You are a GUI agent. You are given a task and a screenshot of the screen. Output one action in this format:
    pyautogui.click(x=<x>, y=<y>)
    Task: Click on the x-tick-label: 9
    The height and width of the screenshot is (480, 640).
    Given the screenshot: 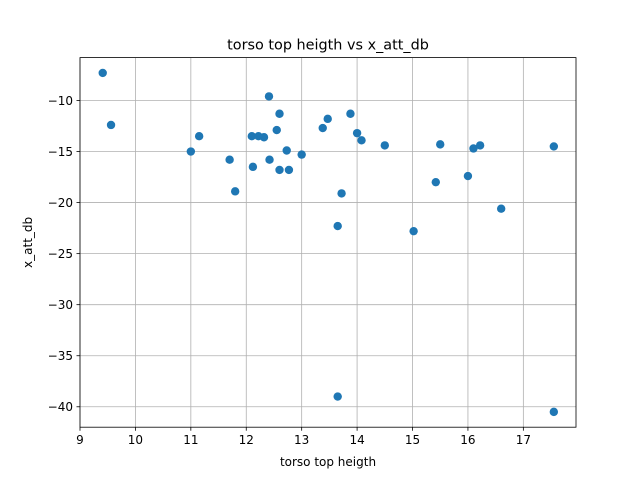 What is the action you would take?
    pyautogui.click(x=80, y=440)
    